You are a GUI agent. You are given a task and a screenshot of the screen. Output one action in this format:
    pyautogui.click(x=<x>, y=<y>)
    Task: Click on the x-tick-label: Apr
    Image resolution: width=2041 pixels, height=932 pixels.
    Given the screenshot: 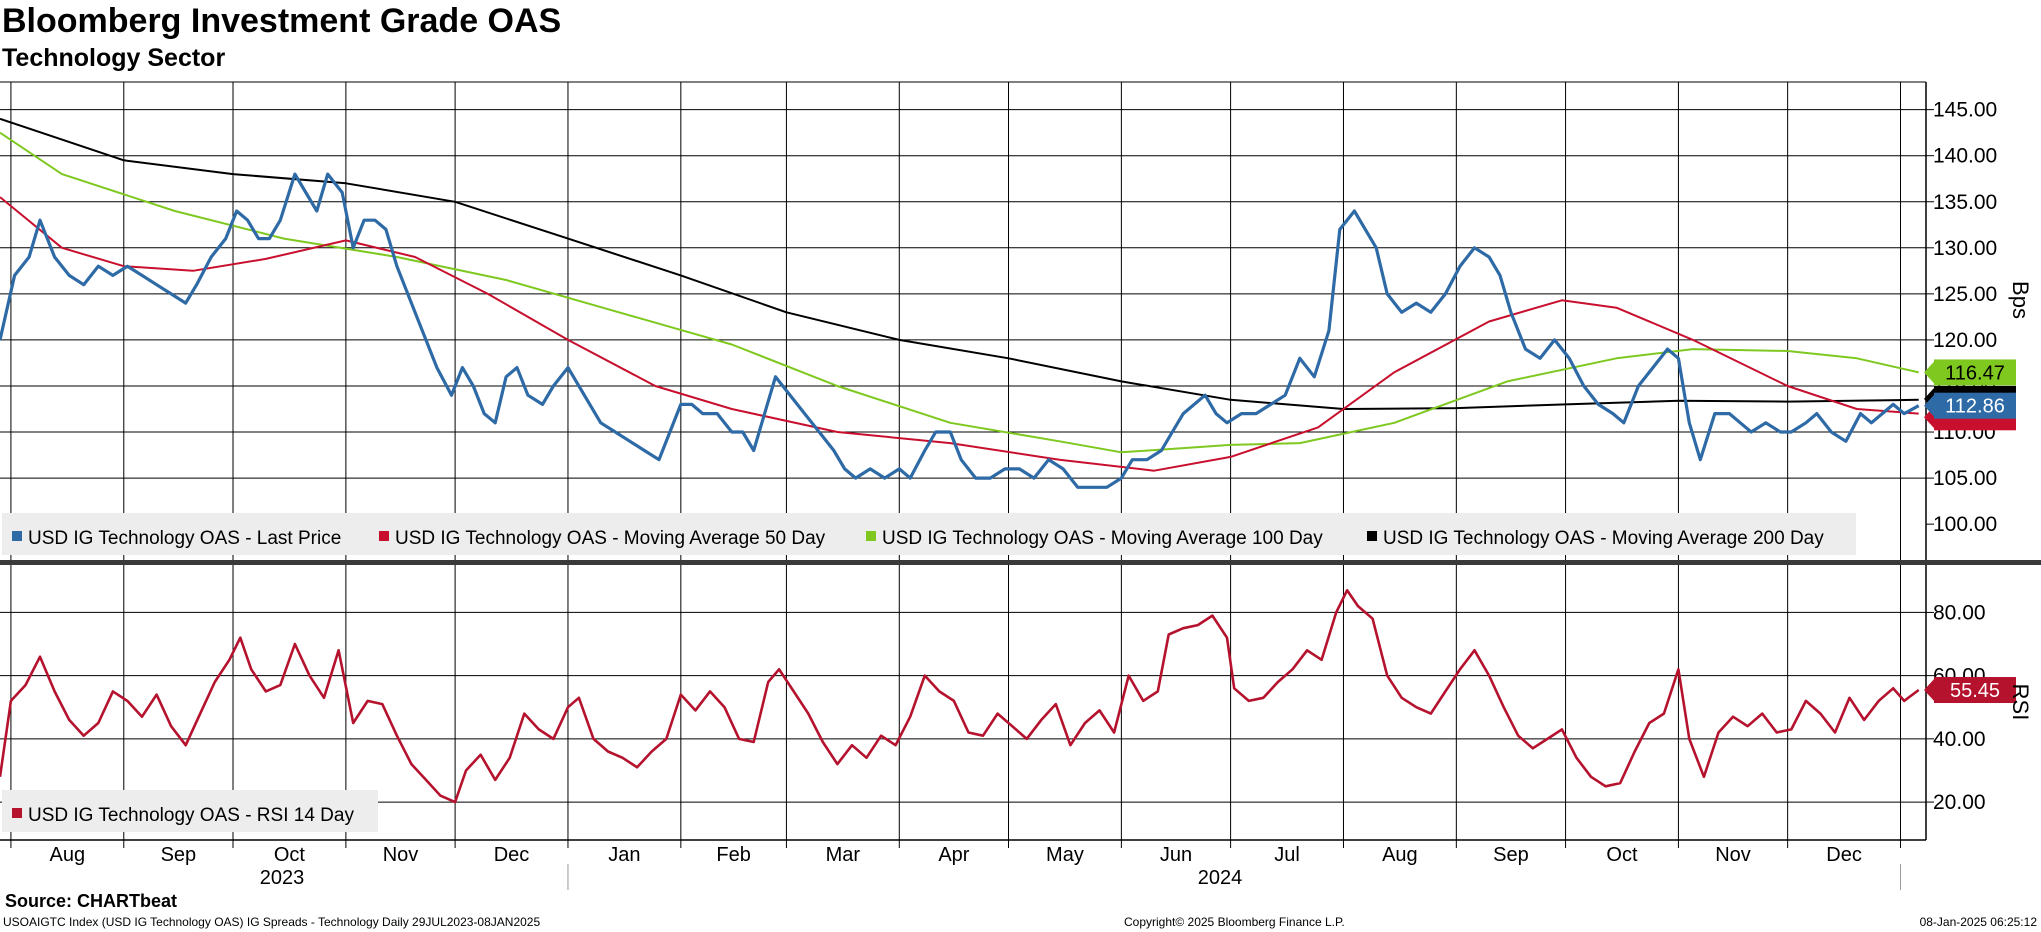 What is the action you would take?
    pyautogui.click(x=953, y=855)
    